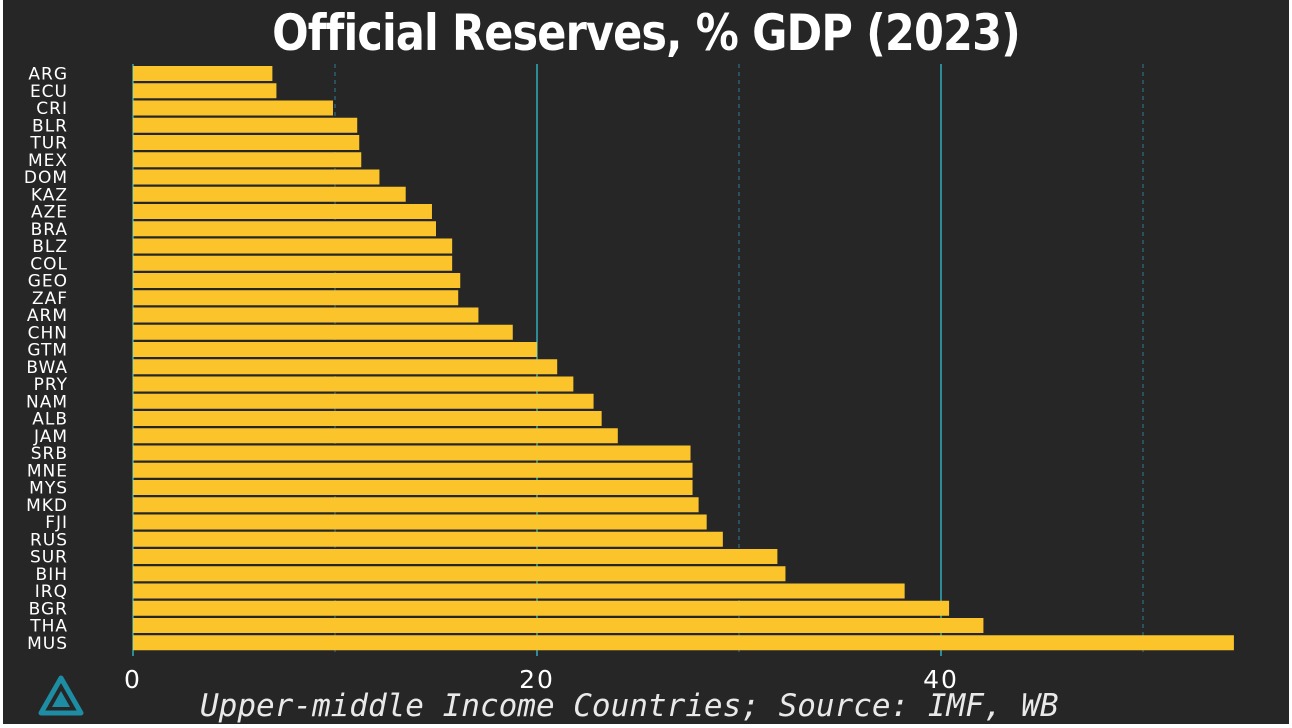 This screenshot has height=728, width=1292. Describe the element at coordinates (413, 470) in the screenshot. I see `bar-mne` at that location.